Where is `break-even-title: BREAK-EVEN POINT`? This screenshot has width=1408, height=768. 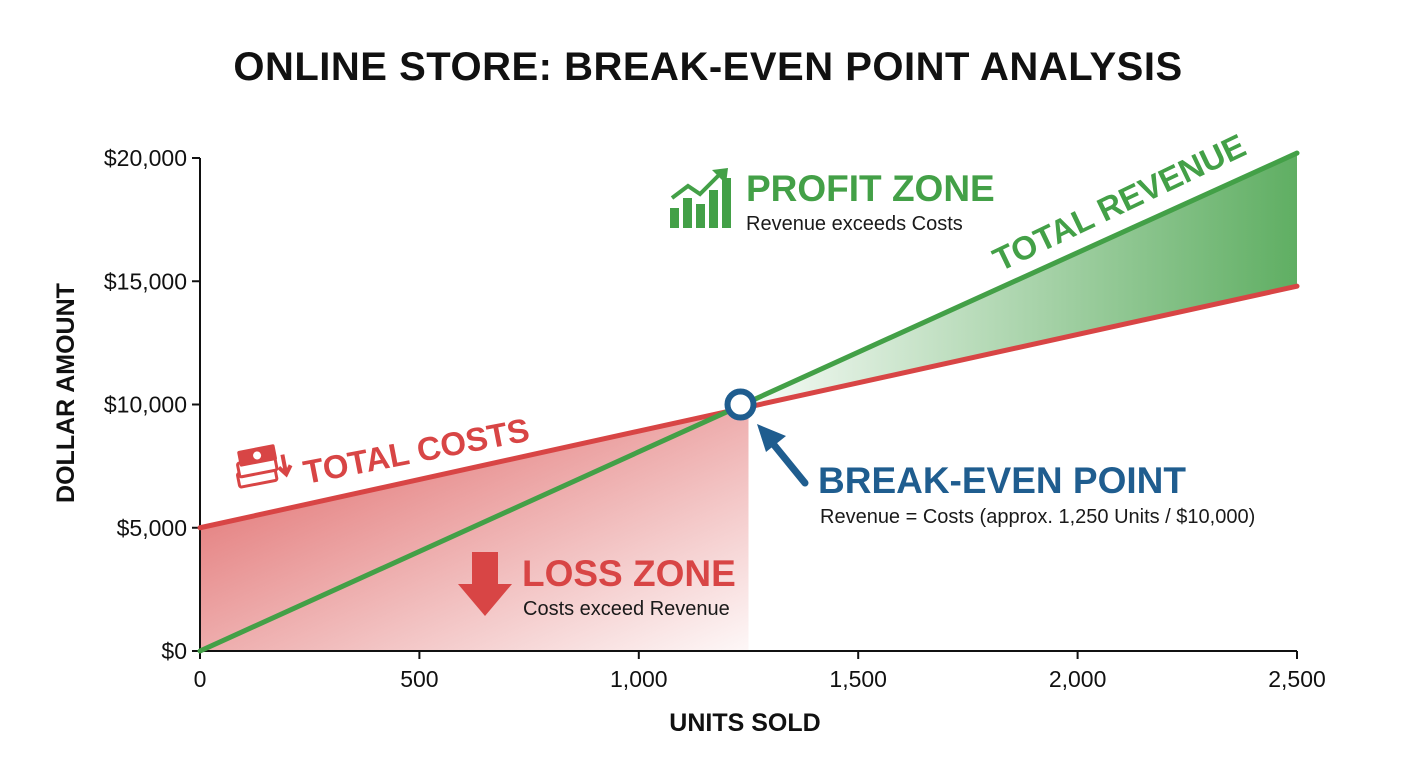 break-even-title: BREAK-EVEN POINT is located at coordinates (1002, 480).